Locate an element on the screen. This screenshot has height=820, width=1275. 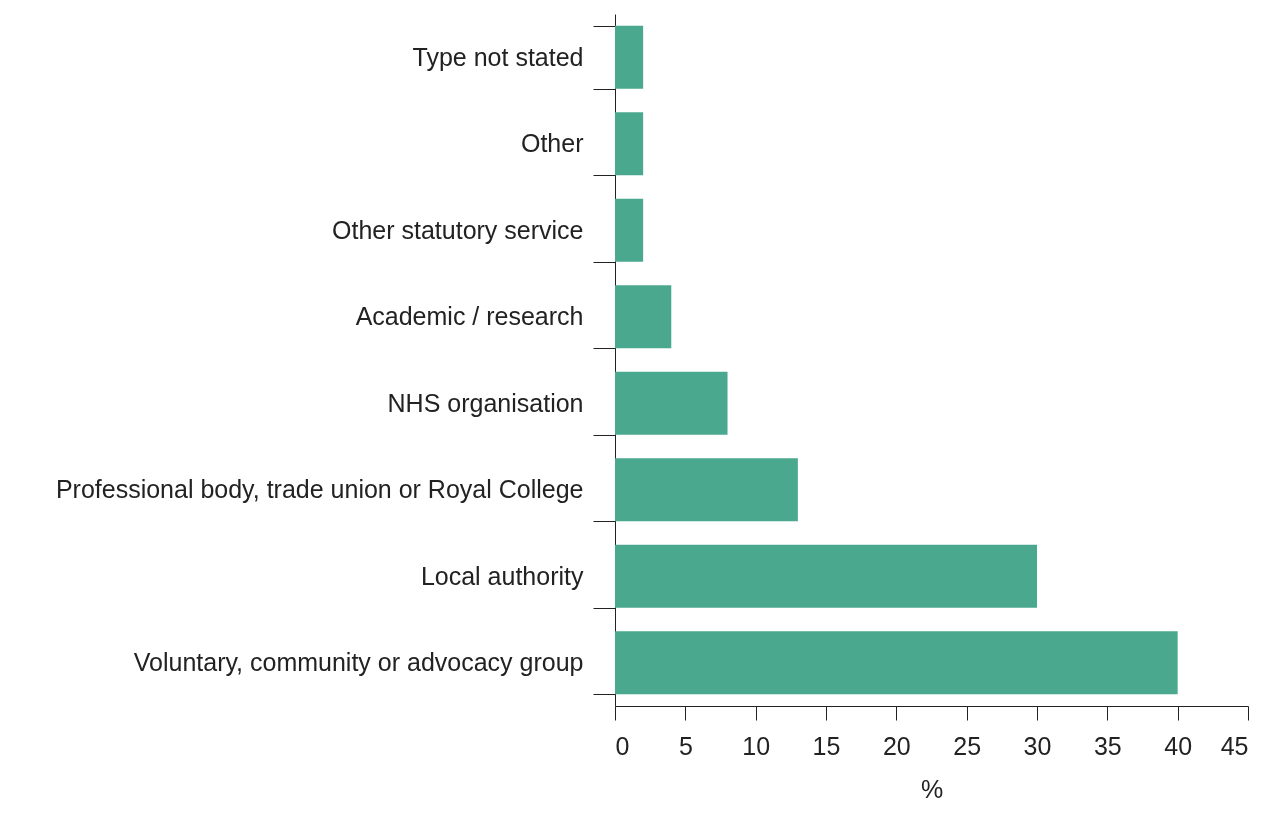
y-tick-label: Academic / research is located at coordinates (469, 316).